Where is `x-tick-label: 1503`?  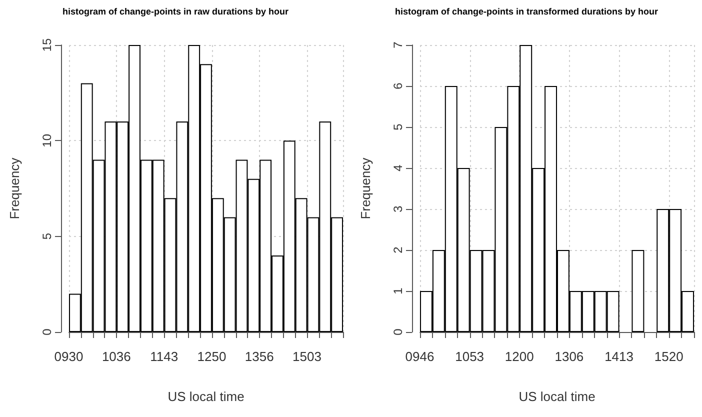 x-tick-label: 1503 is located at coordinates (307, 356).